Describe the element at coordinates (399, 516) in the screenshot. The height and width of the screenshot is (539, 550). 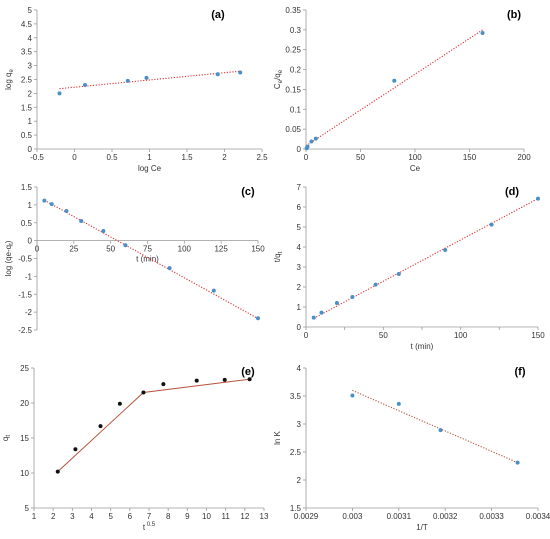
I see `x-tick-label: 0.0031` at that location.